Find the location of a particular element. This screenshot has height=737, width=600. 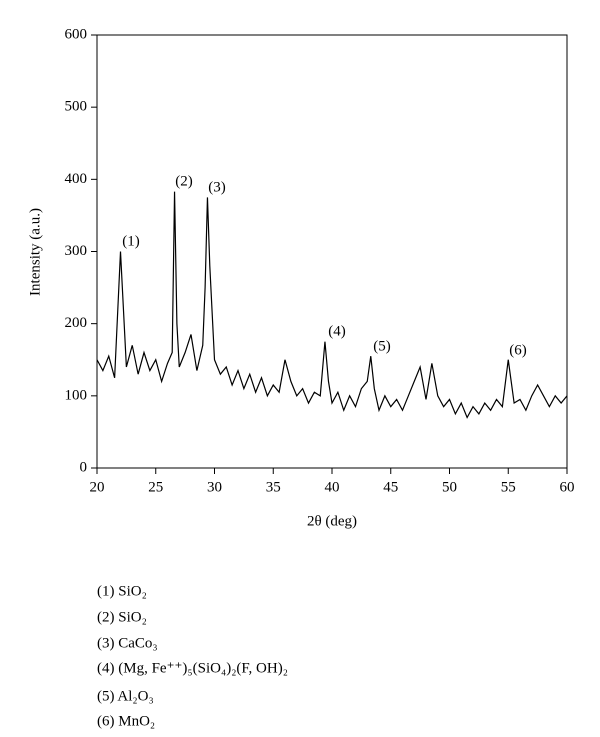

peak-annotation: (6) is located at coordinates (518, 350).